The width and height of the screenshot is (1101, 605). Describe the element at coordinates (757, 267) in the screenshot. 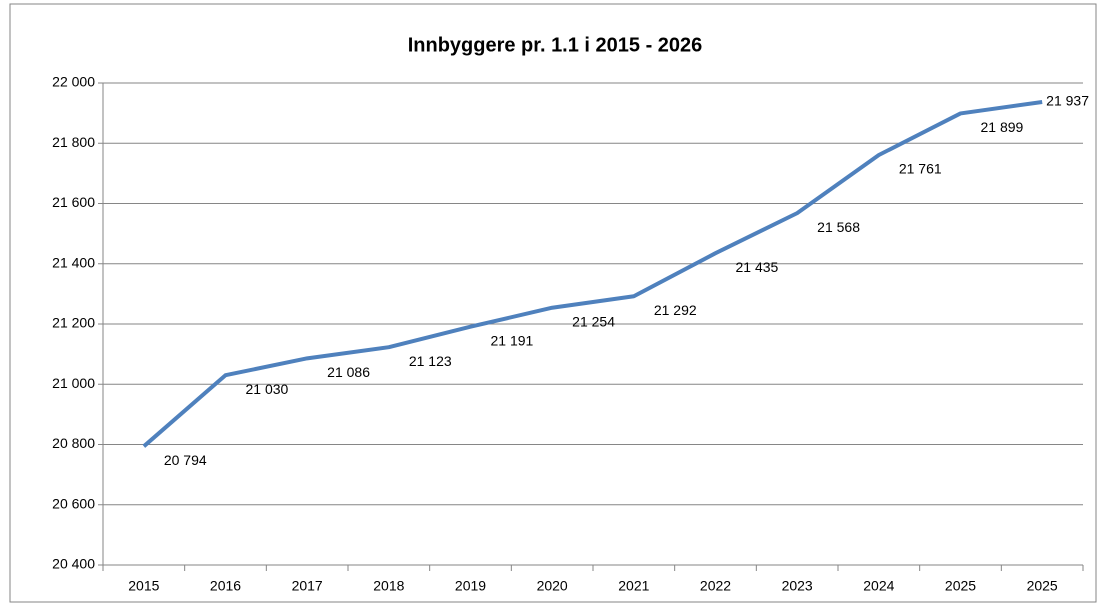

I see `data-label: 21 435` at that location.